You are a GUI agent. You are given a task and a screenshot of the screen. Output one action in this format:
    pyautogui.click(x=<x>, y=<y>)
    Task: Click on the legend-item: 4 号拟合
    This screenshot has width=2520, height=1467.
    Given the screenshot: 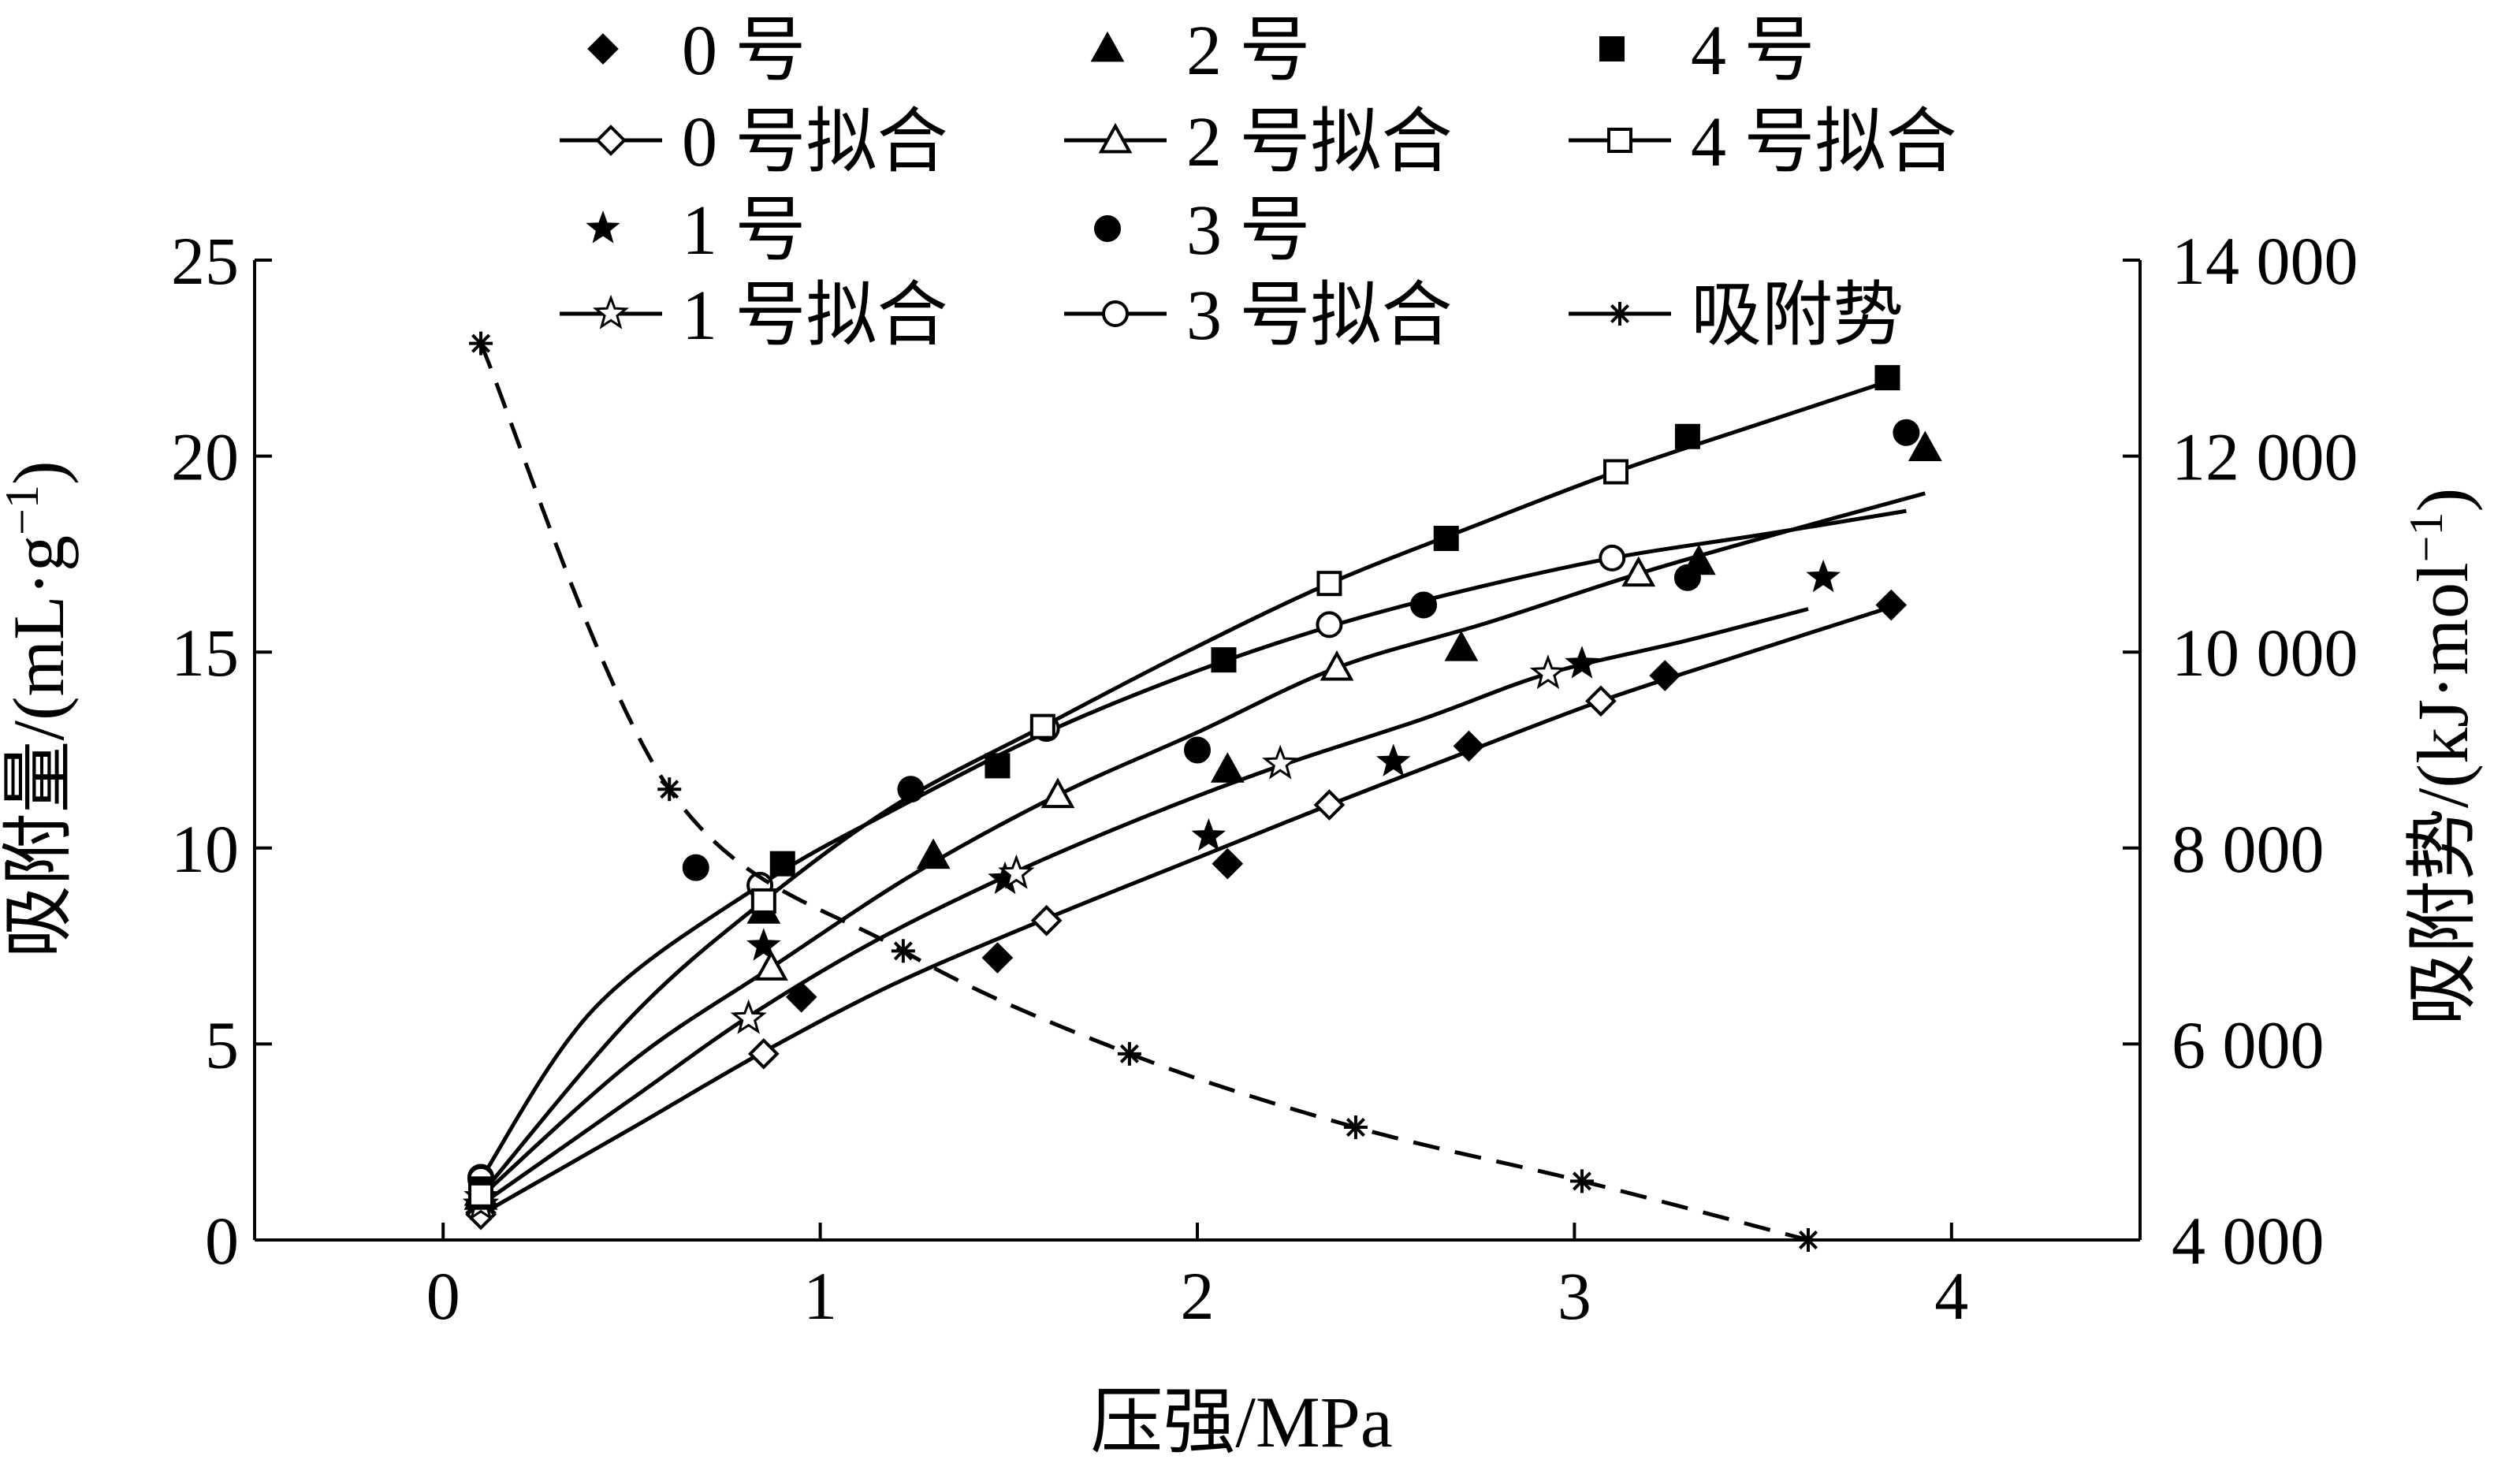 What is the action you would take?
    pyautogui.click(x=1763, y=142)
    